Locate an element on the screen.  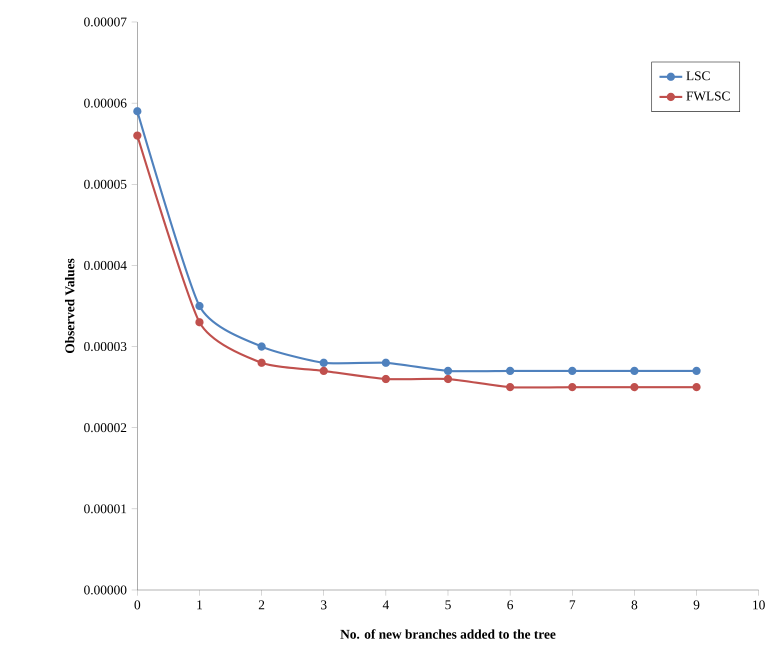
x-tick-label: 5 is located at coordinates (448, 605).